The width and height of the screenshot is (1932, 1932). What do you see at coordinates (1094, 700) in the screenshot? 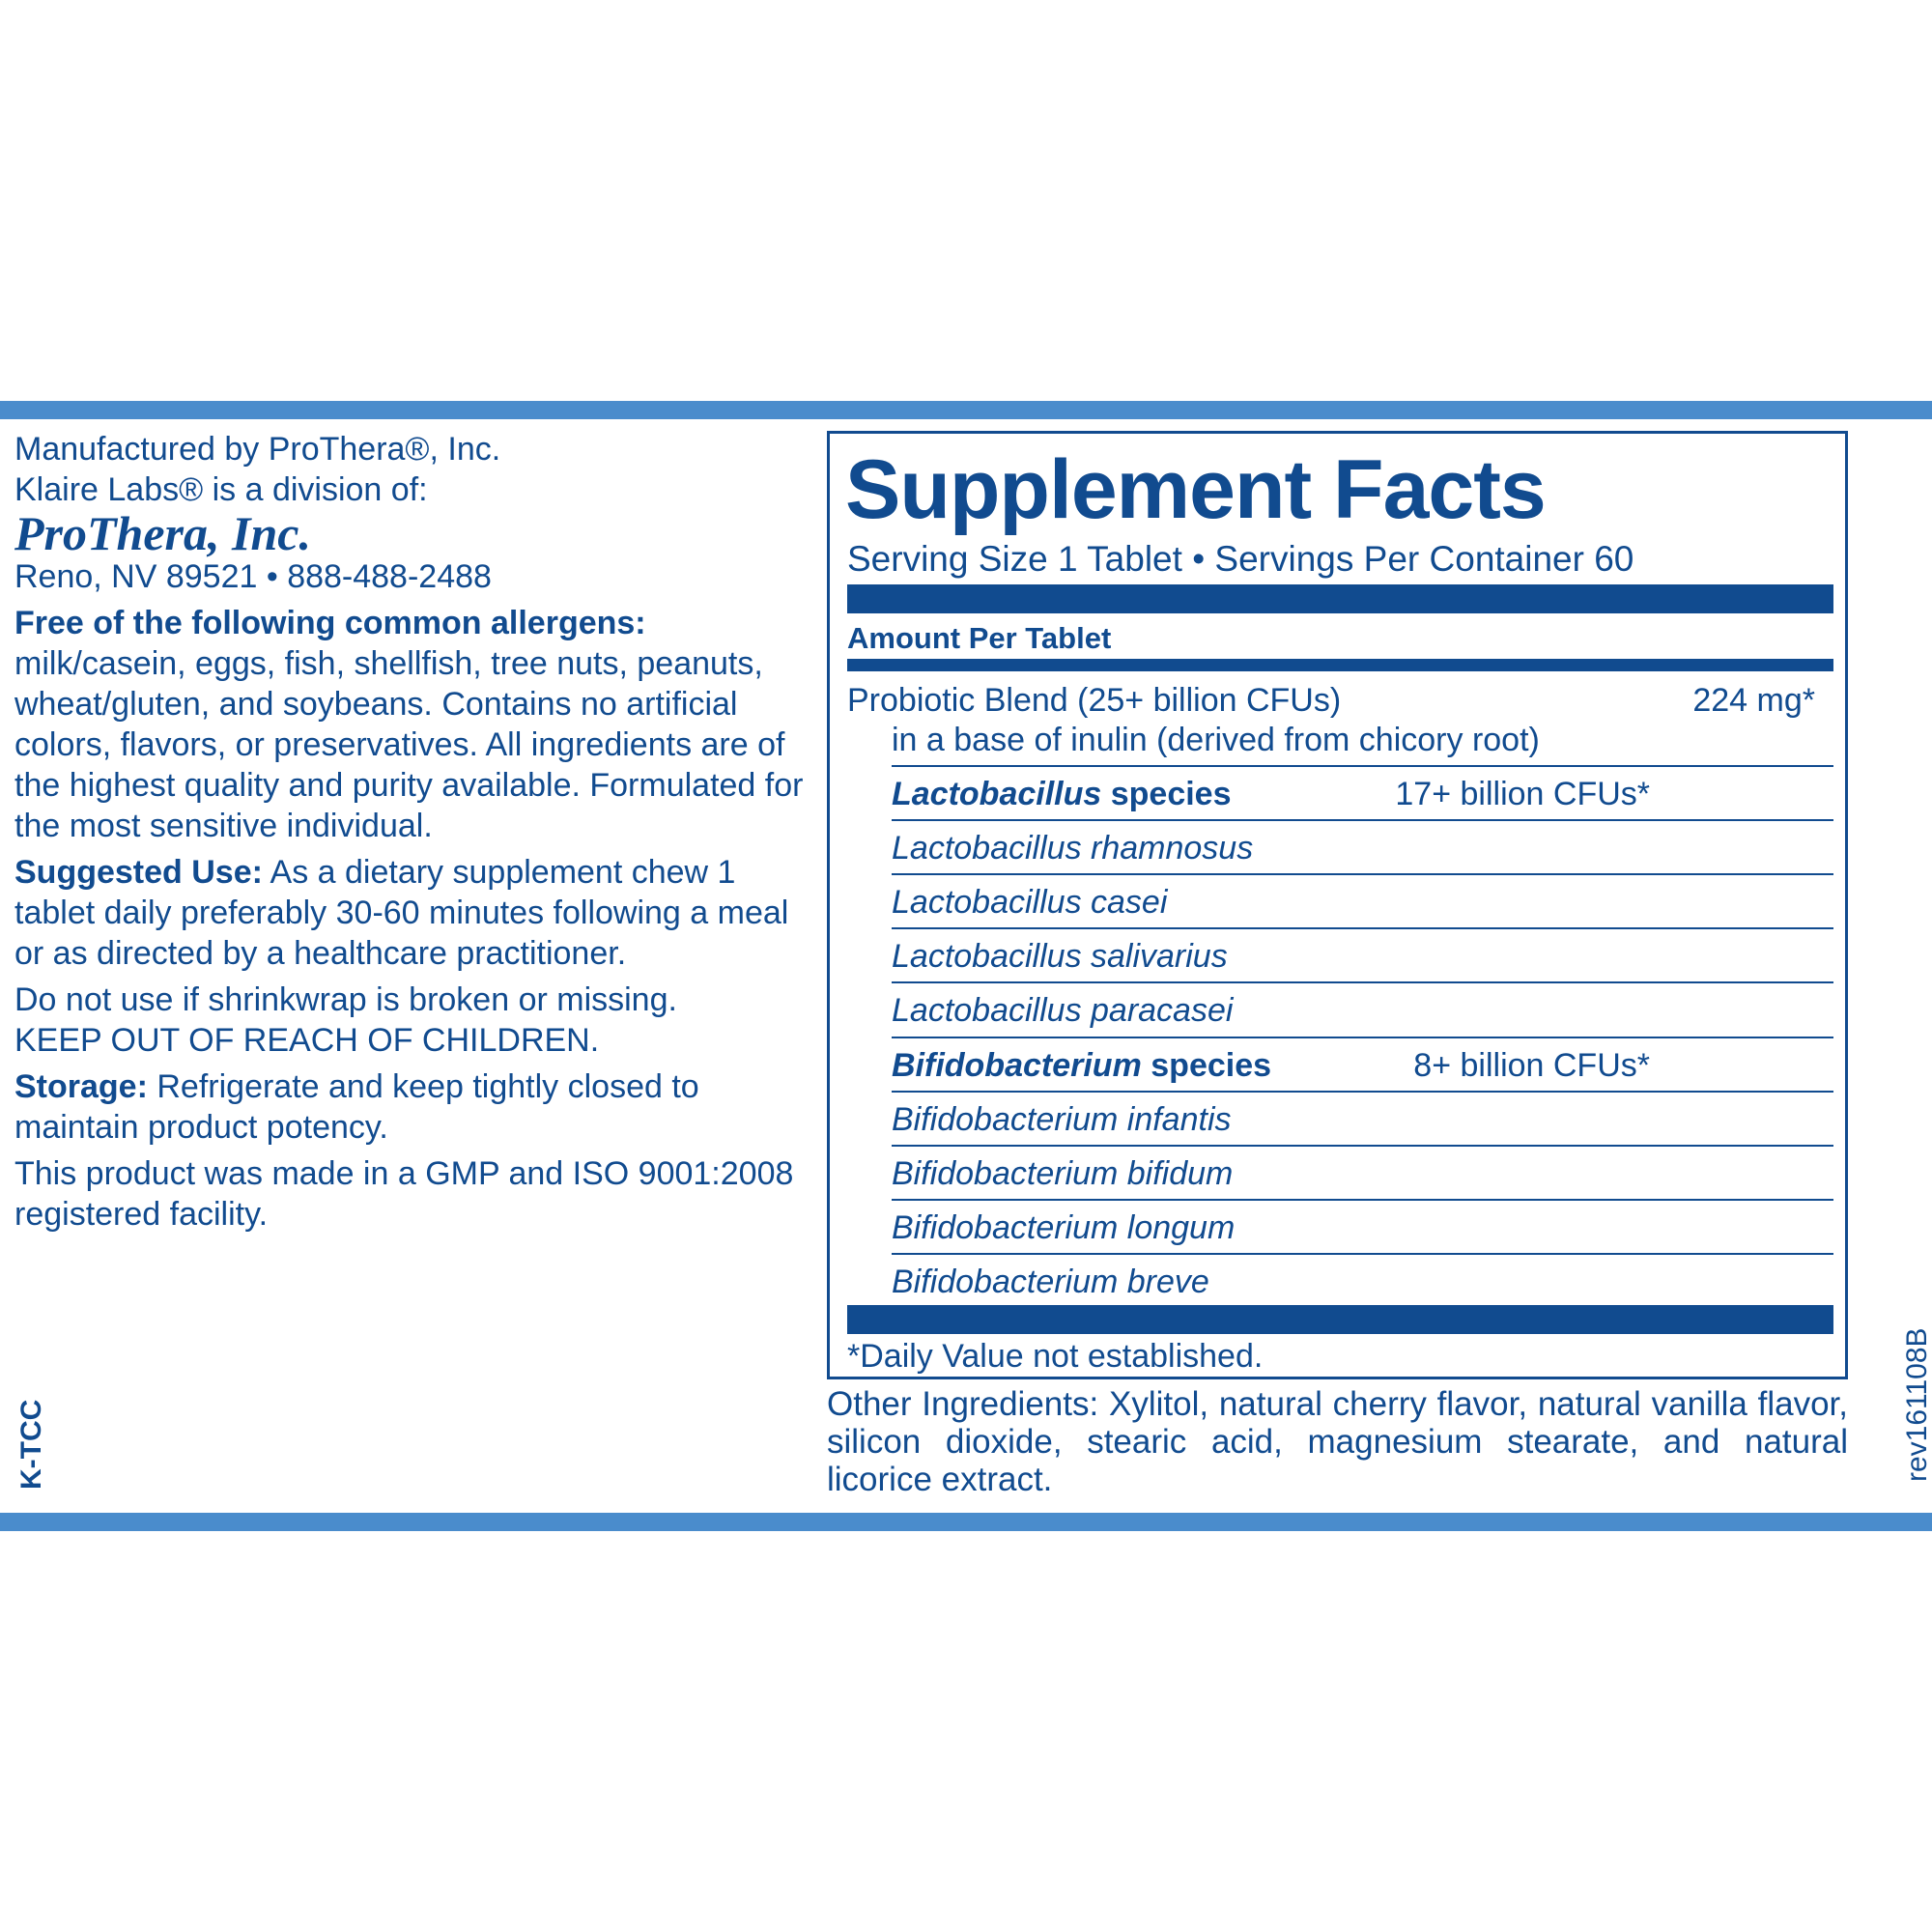
I see `blend-name: Probiotic Blend (25+ billion CFUs)` at bounding box center [1094, 700].